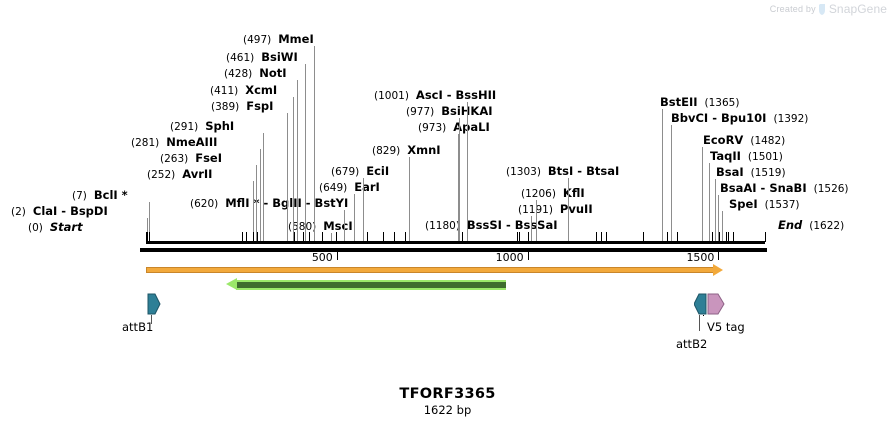 This screenshot has width=895, height=425. I want to click on enzyme-label: BsaAI - SnaBI (1526), so click(784, 188).